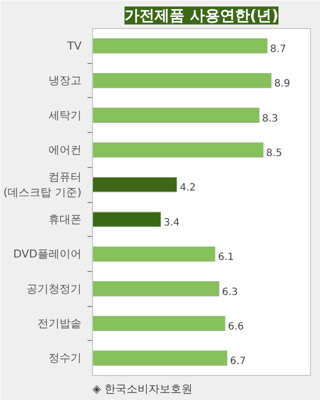 The height and width of the screenshot is (400, 320). I want to click on y-tick-label: 전기밥솥, so click(60, 323).